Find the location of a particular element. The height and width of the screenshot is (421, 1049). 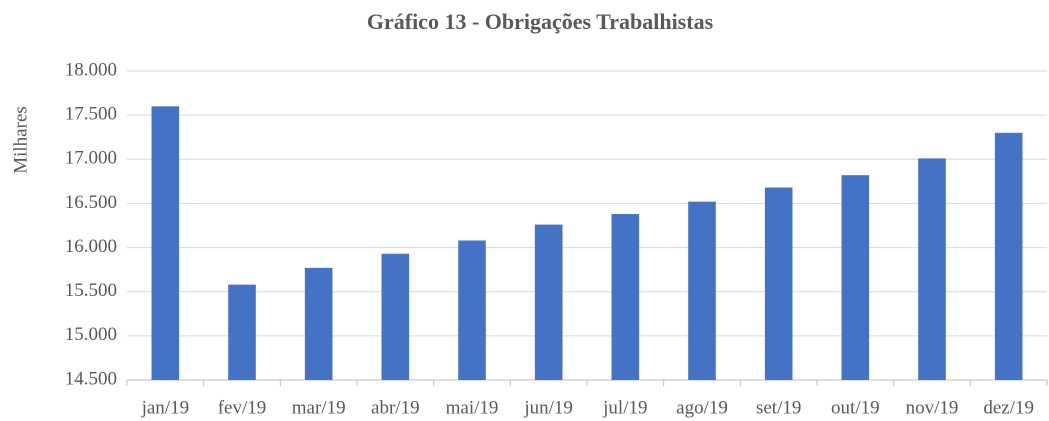

y-tick-label: 17.500 is located at coordinates (91, 114).